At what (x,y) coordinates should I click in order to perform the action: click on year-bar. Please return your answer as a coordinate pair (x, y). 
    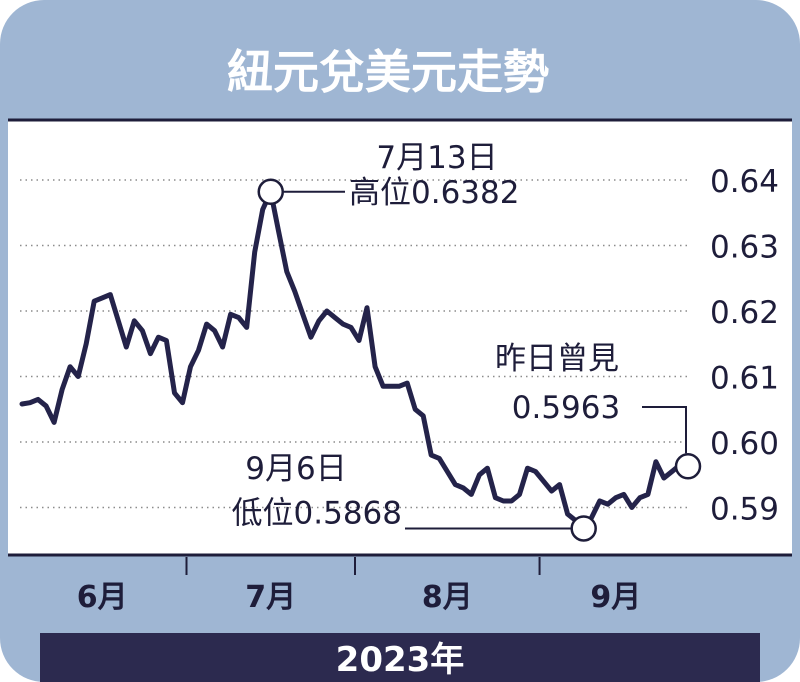
    Looking at the image, I should click on (400, 657).